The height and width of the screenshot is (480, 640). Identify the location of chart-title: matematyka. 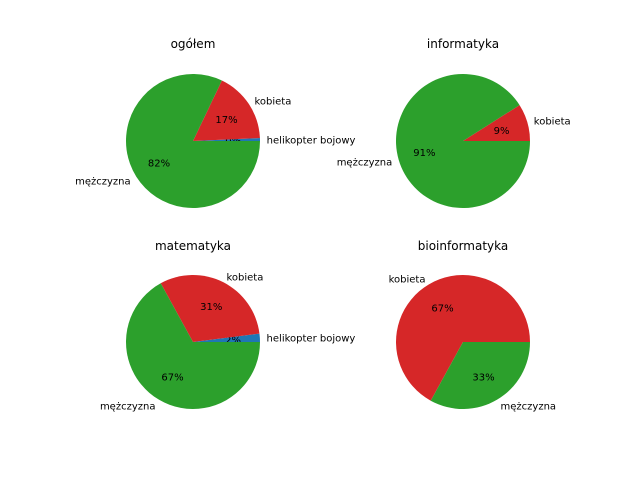
(193, 246).